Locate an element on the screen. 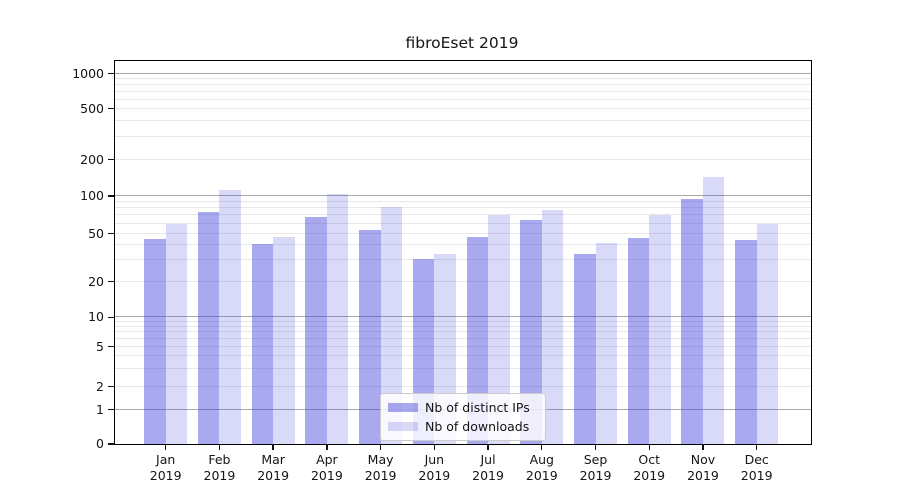 This screenshot has height=500, width=900. legend-swatch-downloads is located at coordinates (403, 426).